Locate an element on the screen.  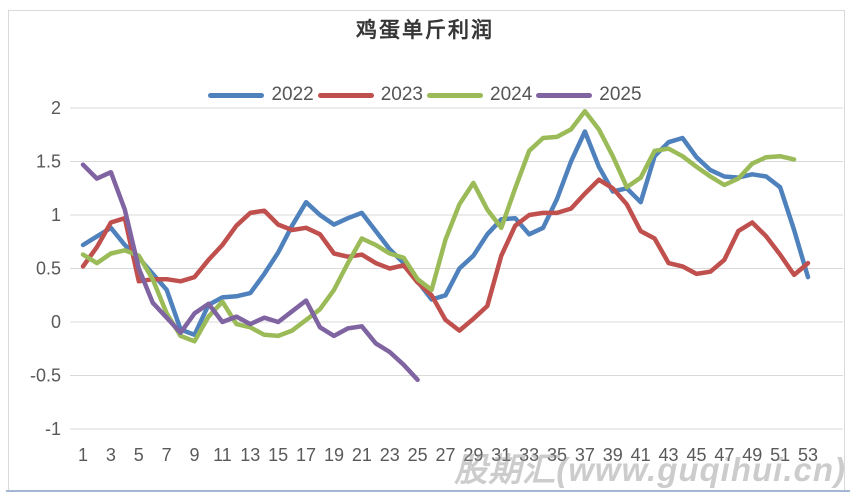
x-tick-label: 9 is located at coordinates (195, 455).